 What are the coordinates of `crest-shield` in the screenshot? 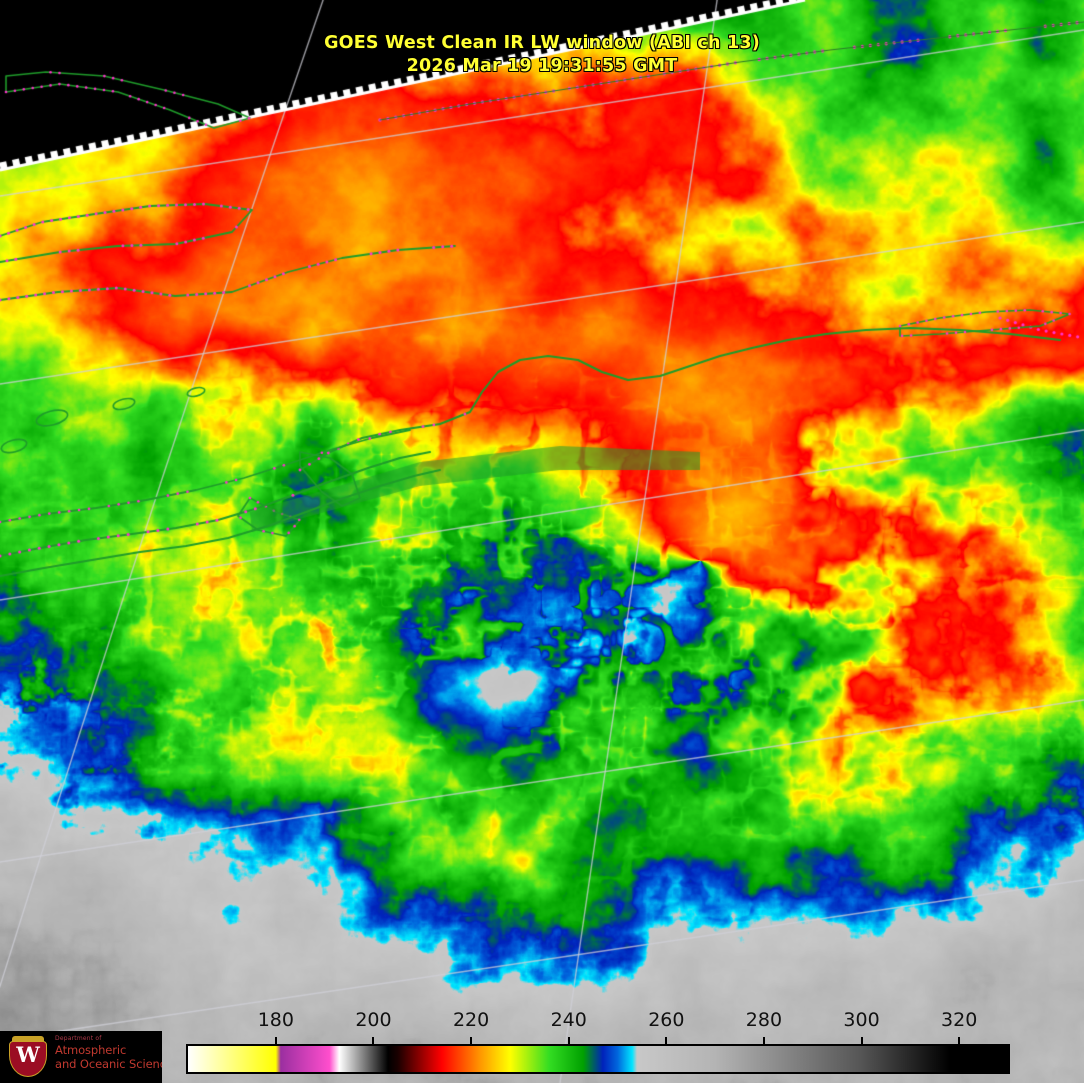 It's located at (28, 1059).